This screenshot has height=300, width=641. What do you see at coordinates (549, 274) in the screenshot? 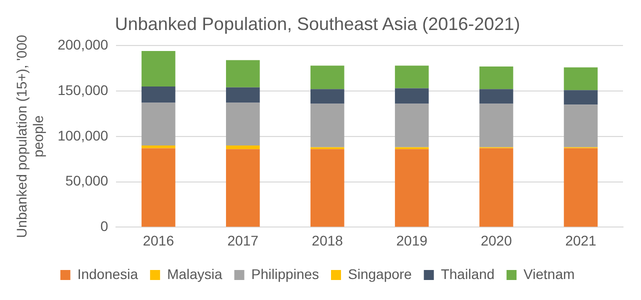
I see `legend-label: Vietnam` at bounding box center [549, 274].